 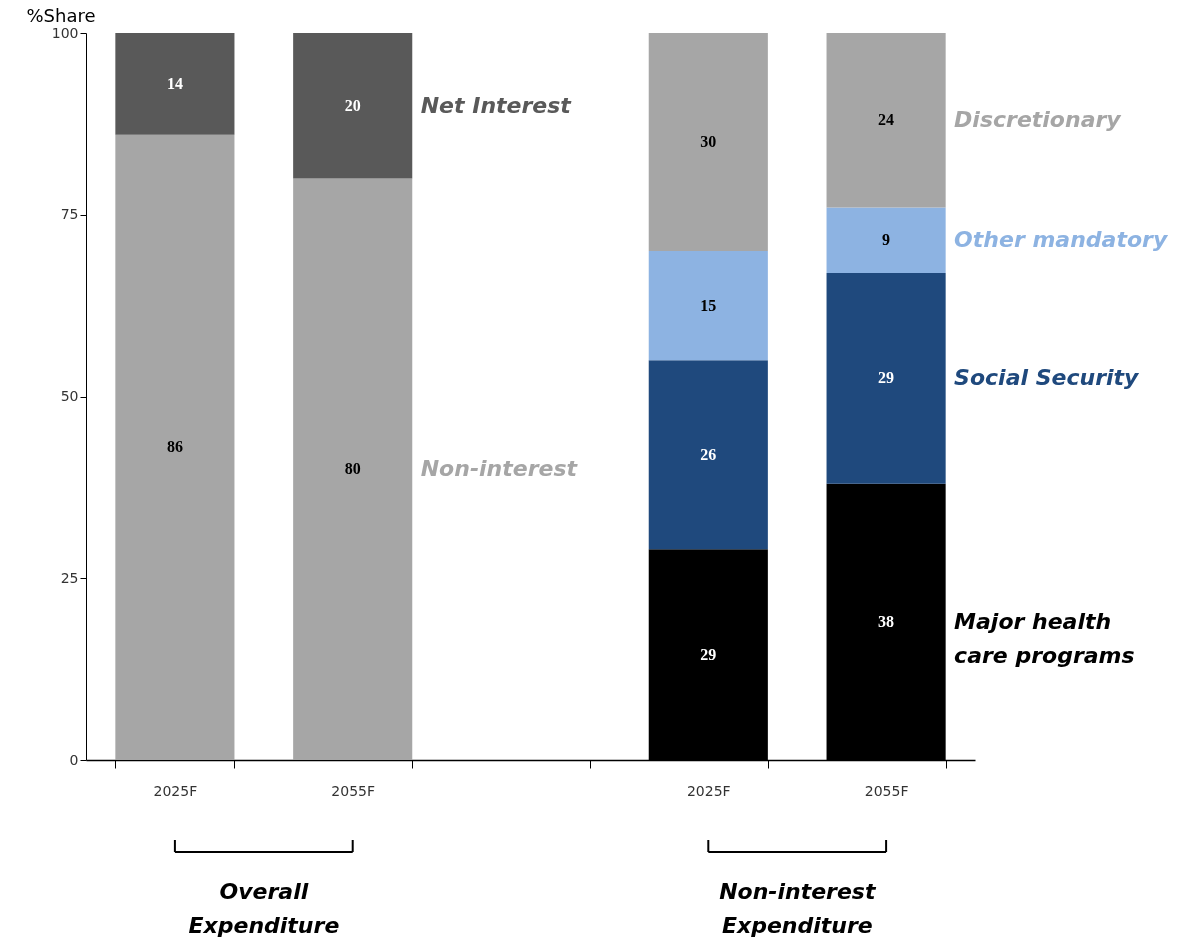 What do you see at coordinates (1047, 378) in the screenshot?
I see `series-label: Social Security` at bounding box center [1047, 378].